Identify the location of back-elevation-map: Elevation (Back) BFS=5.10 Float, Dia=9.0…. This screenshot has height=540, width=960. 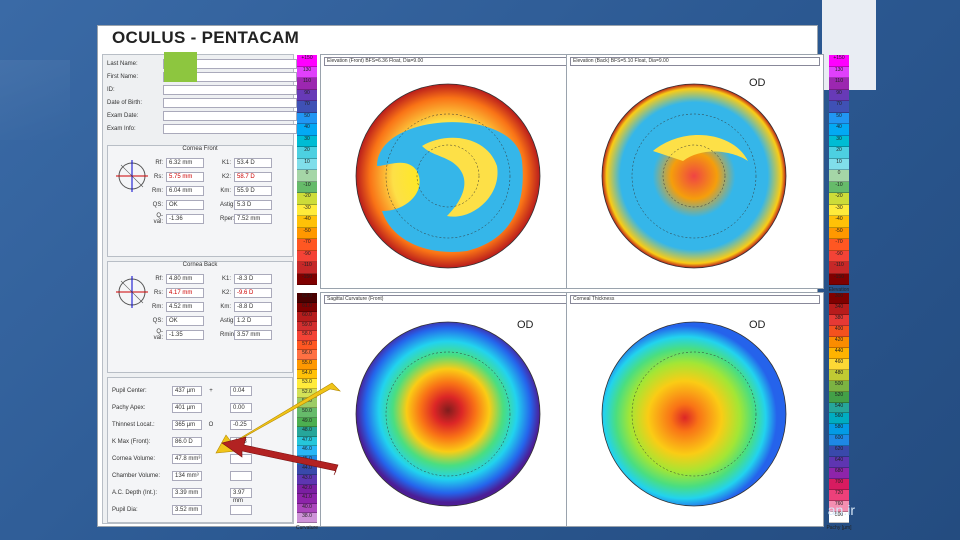
(707, 176).